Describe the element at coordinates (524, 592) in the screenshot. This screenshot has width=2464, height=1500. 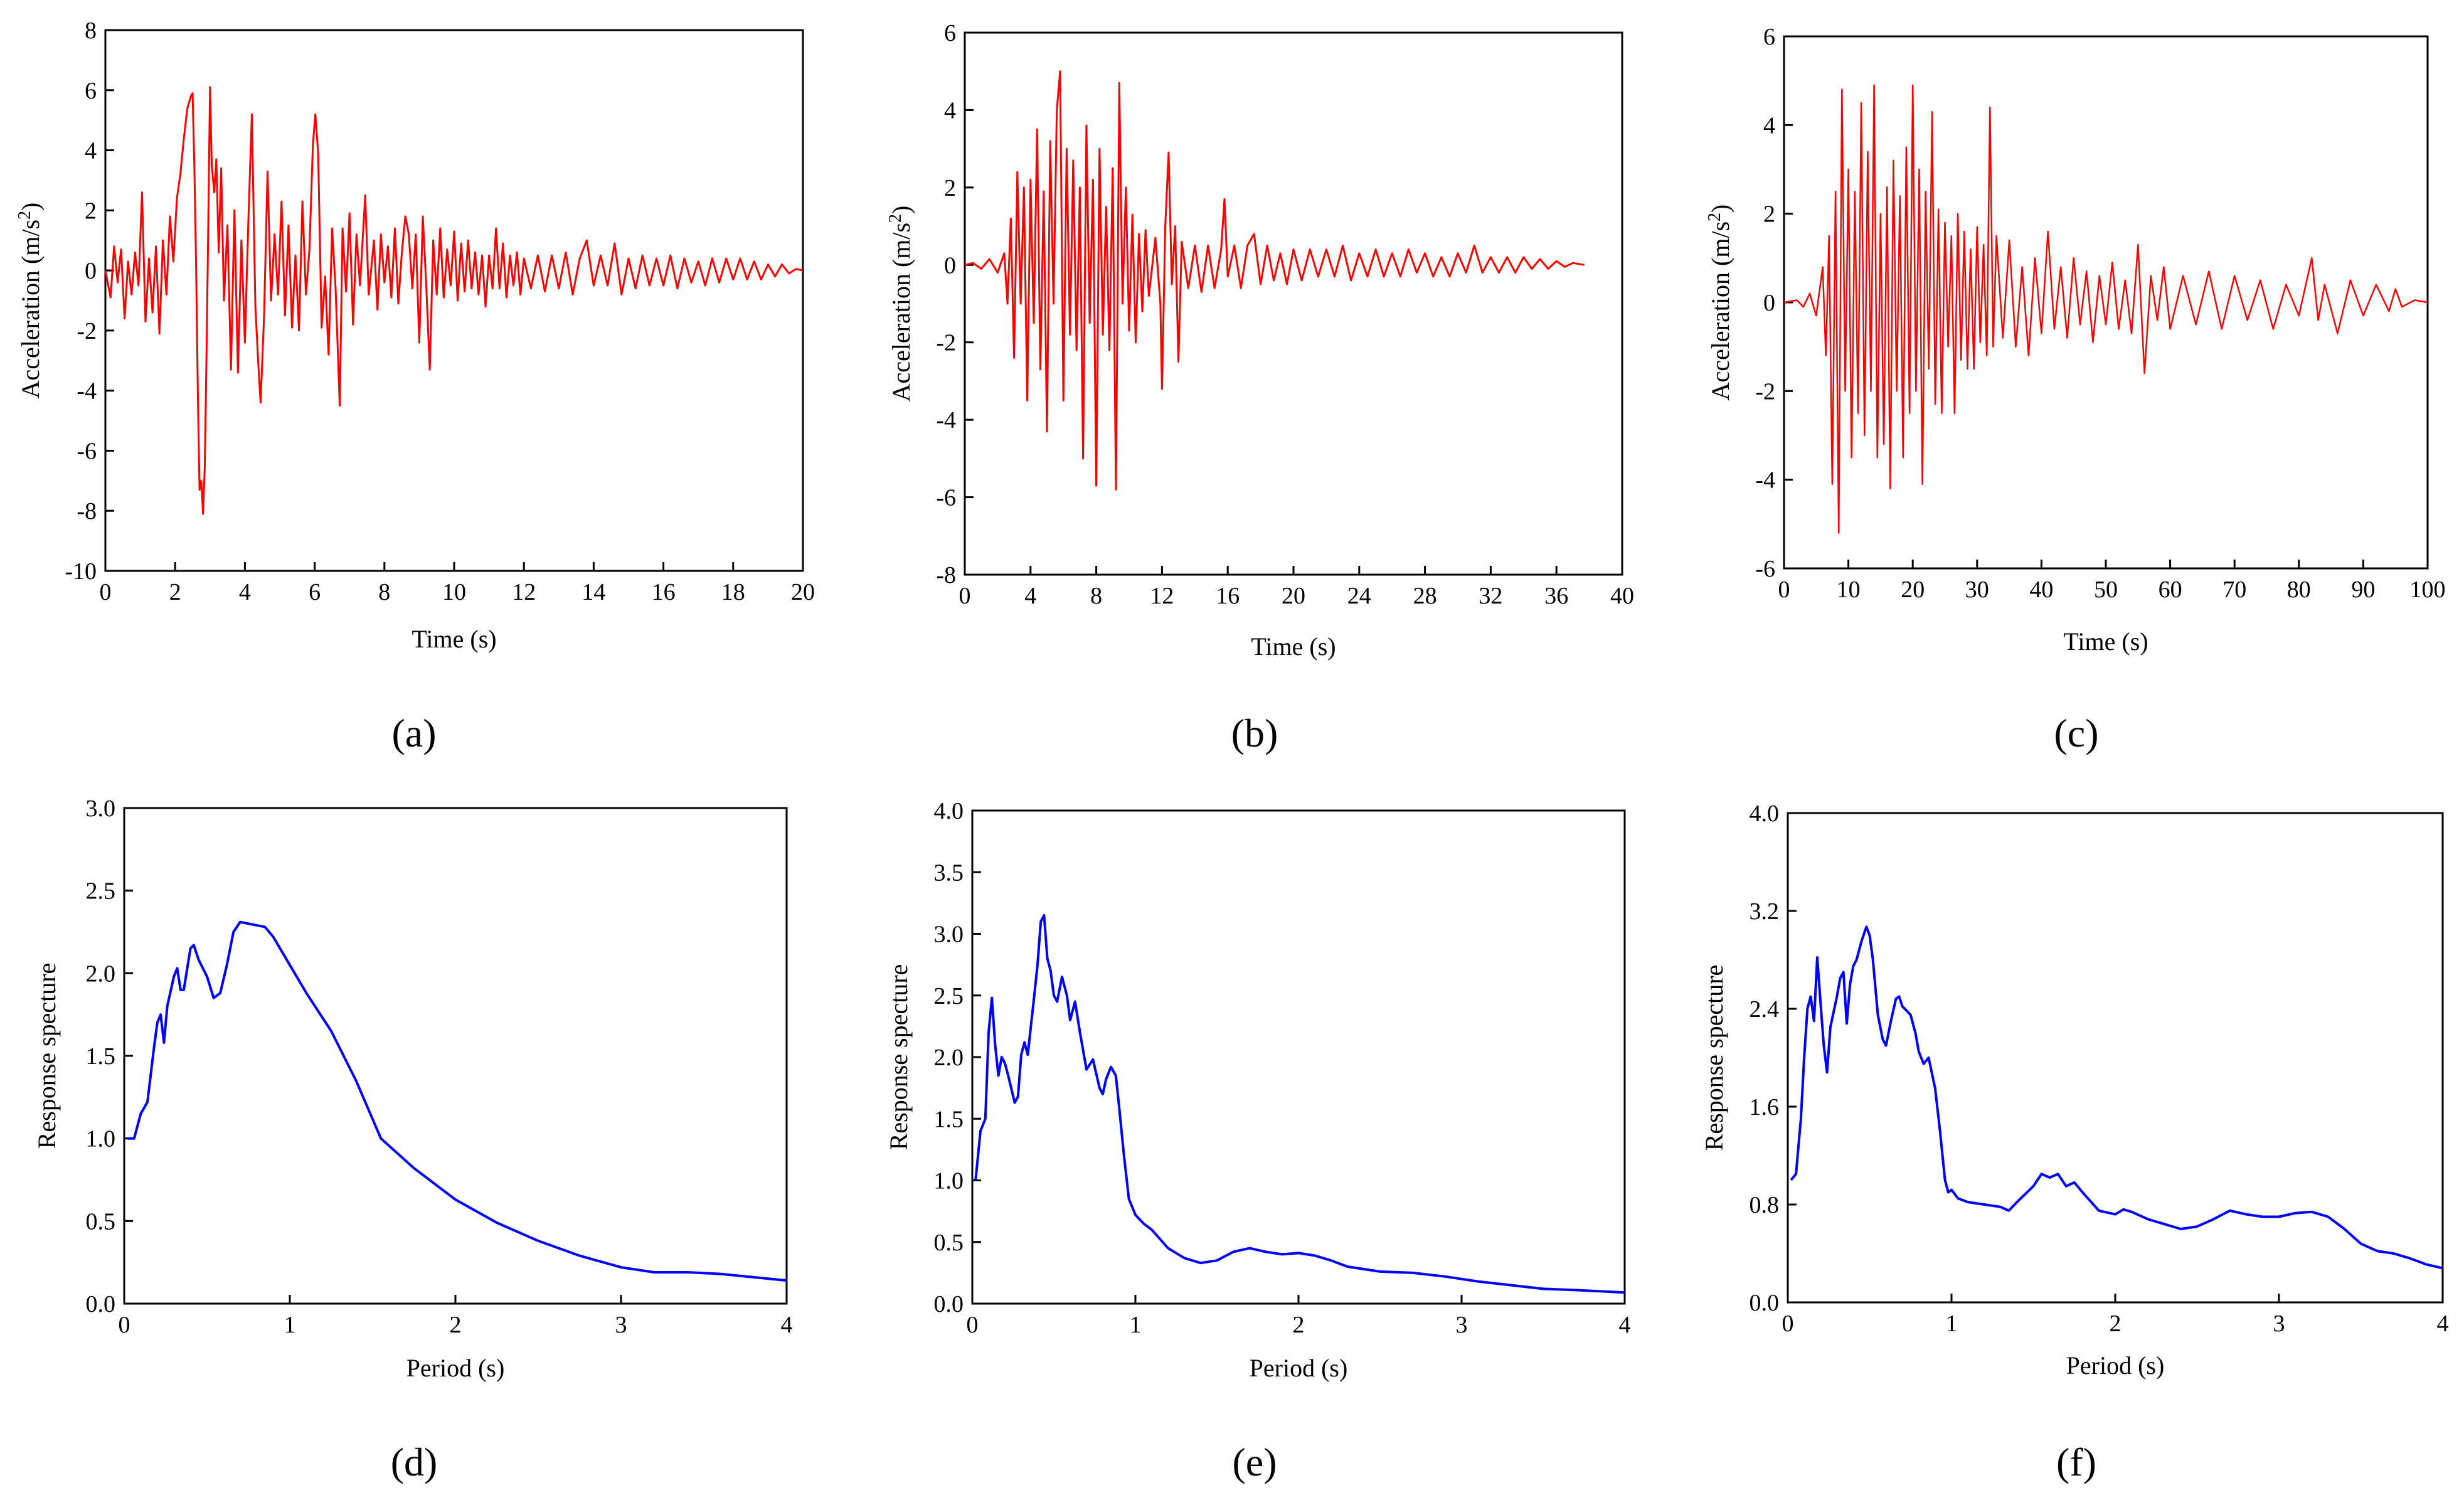
I see `x-tick-label: 12` at that location.